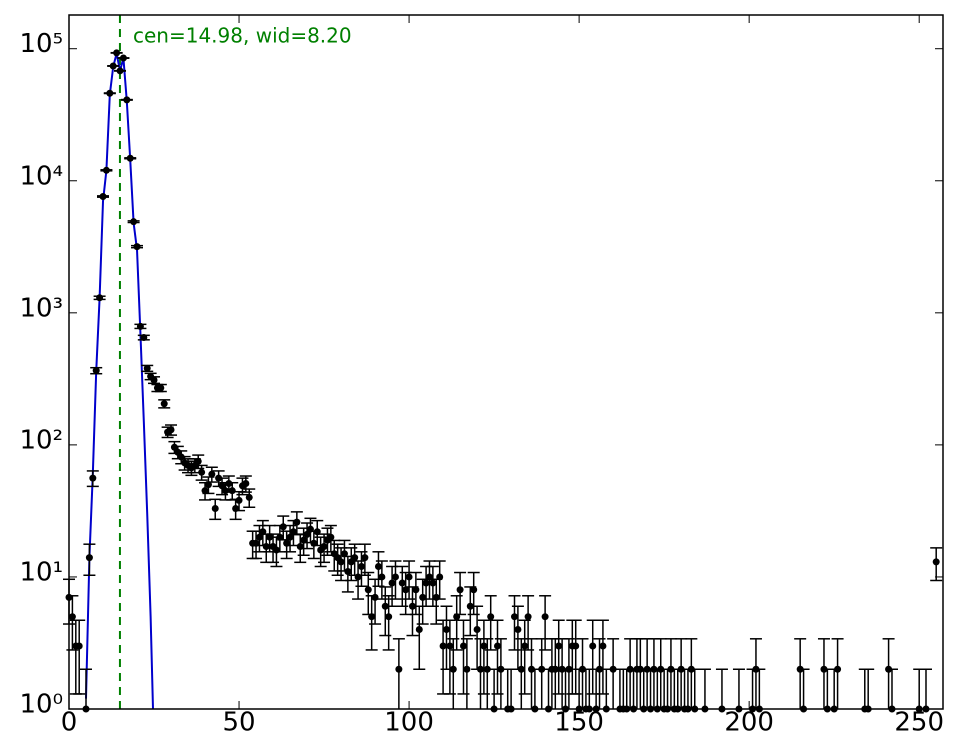 The width and height of the screenshot is (965, 756). What do you see at coordinates (41, 44) in the screenshot?
I see `y-tick-label: 10⁵` at bounding box center [41, 44].